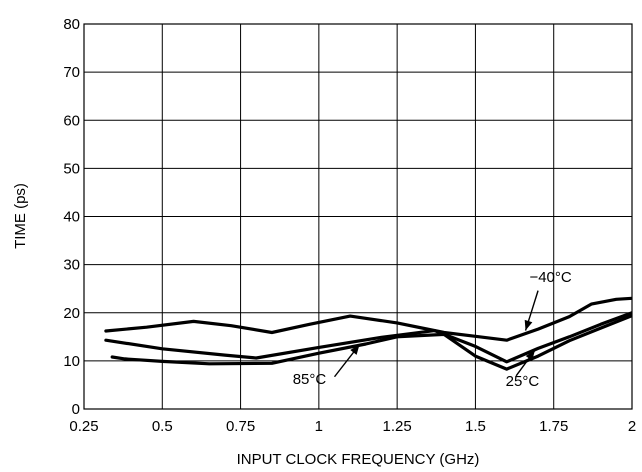 Image resolution: width=642 pixels, height=472 pixels. Describe the element at coordinates (310, 379) in the screenshot. I see `annotation-label: 85°C` at that location.